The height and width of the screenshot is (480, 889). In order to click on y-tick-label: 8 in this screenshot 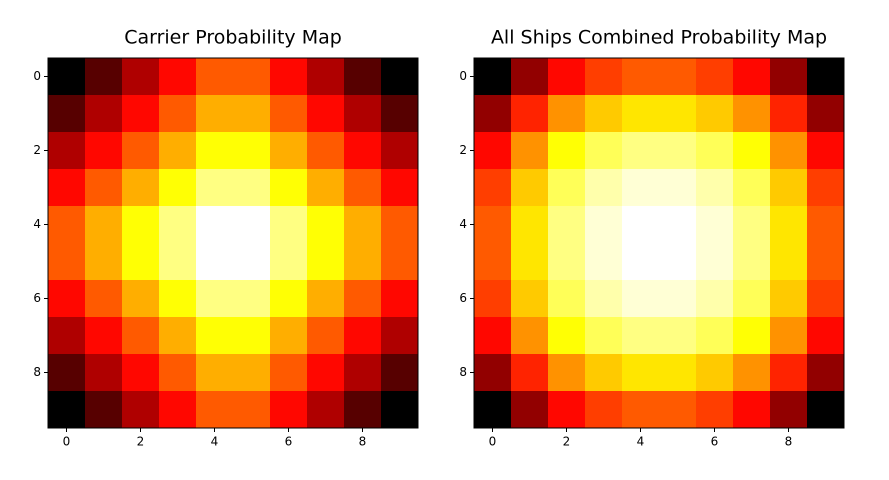, I will do `click(463, 372)`.